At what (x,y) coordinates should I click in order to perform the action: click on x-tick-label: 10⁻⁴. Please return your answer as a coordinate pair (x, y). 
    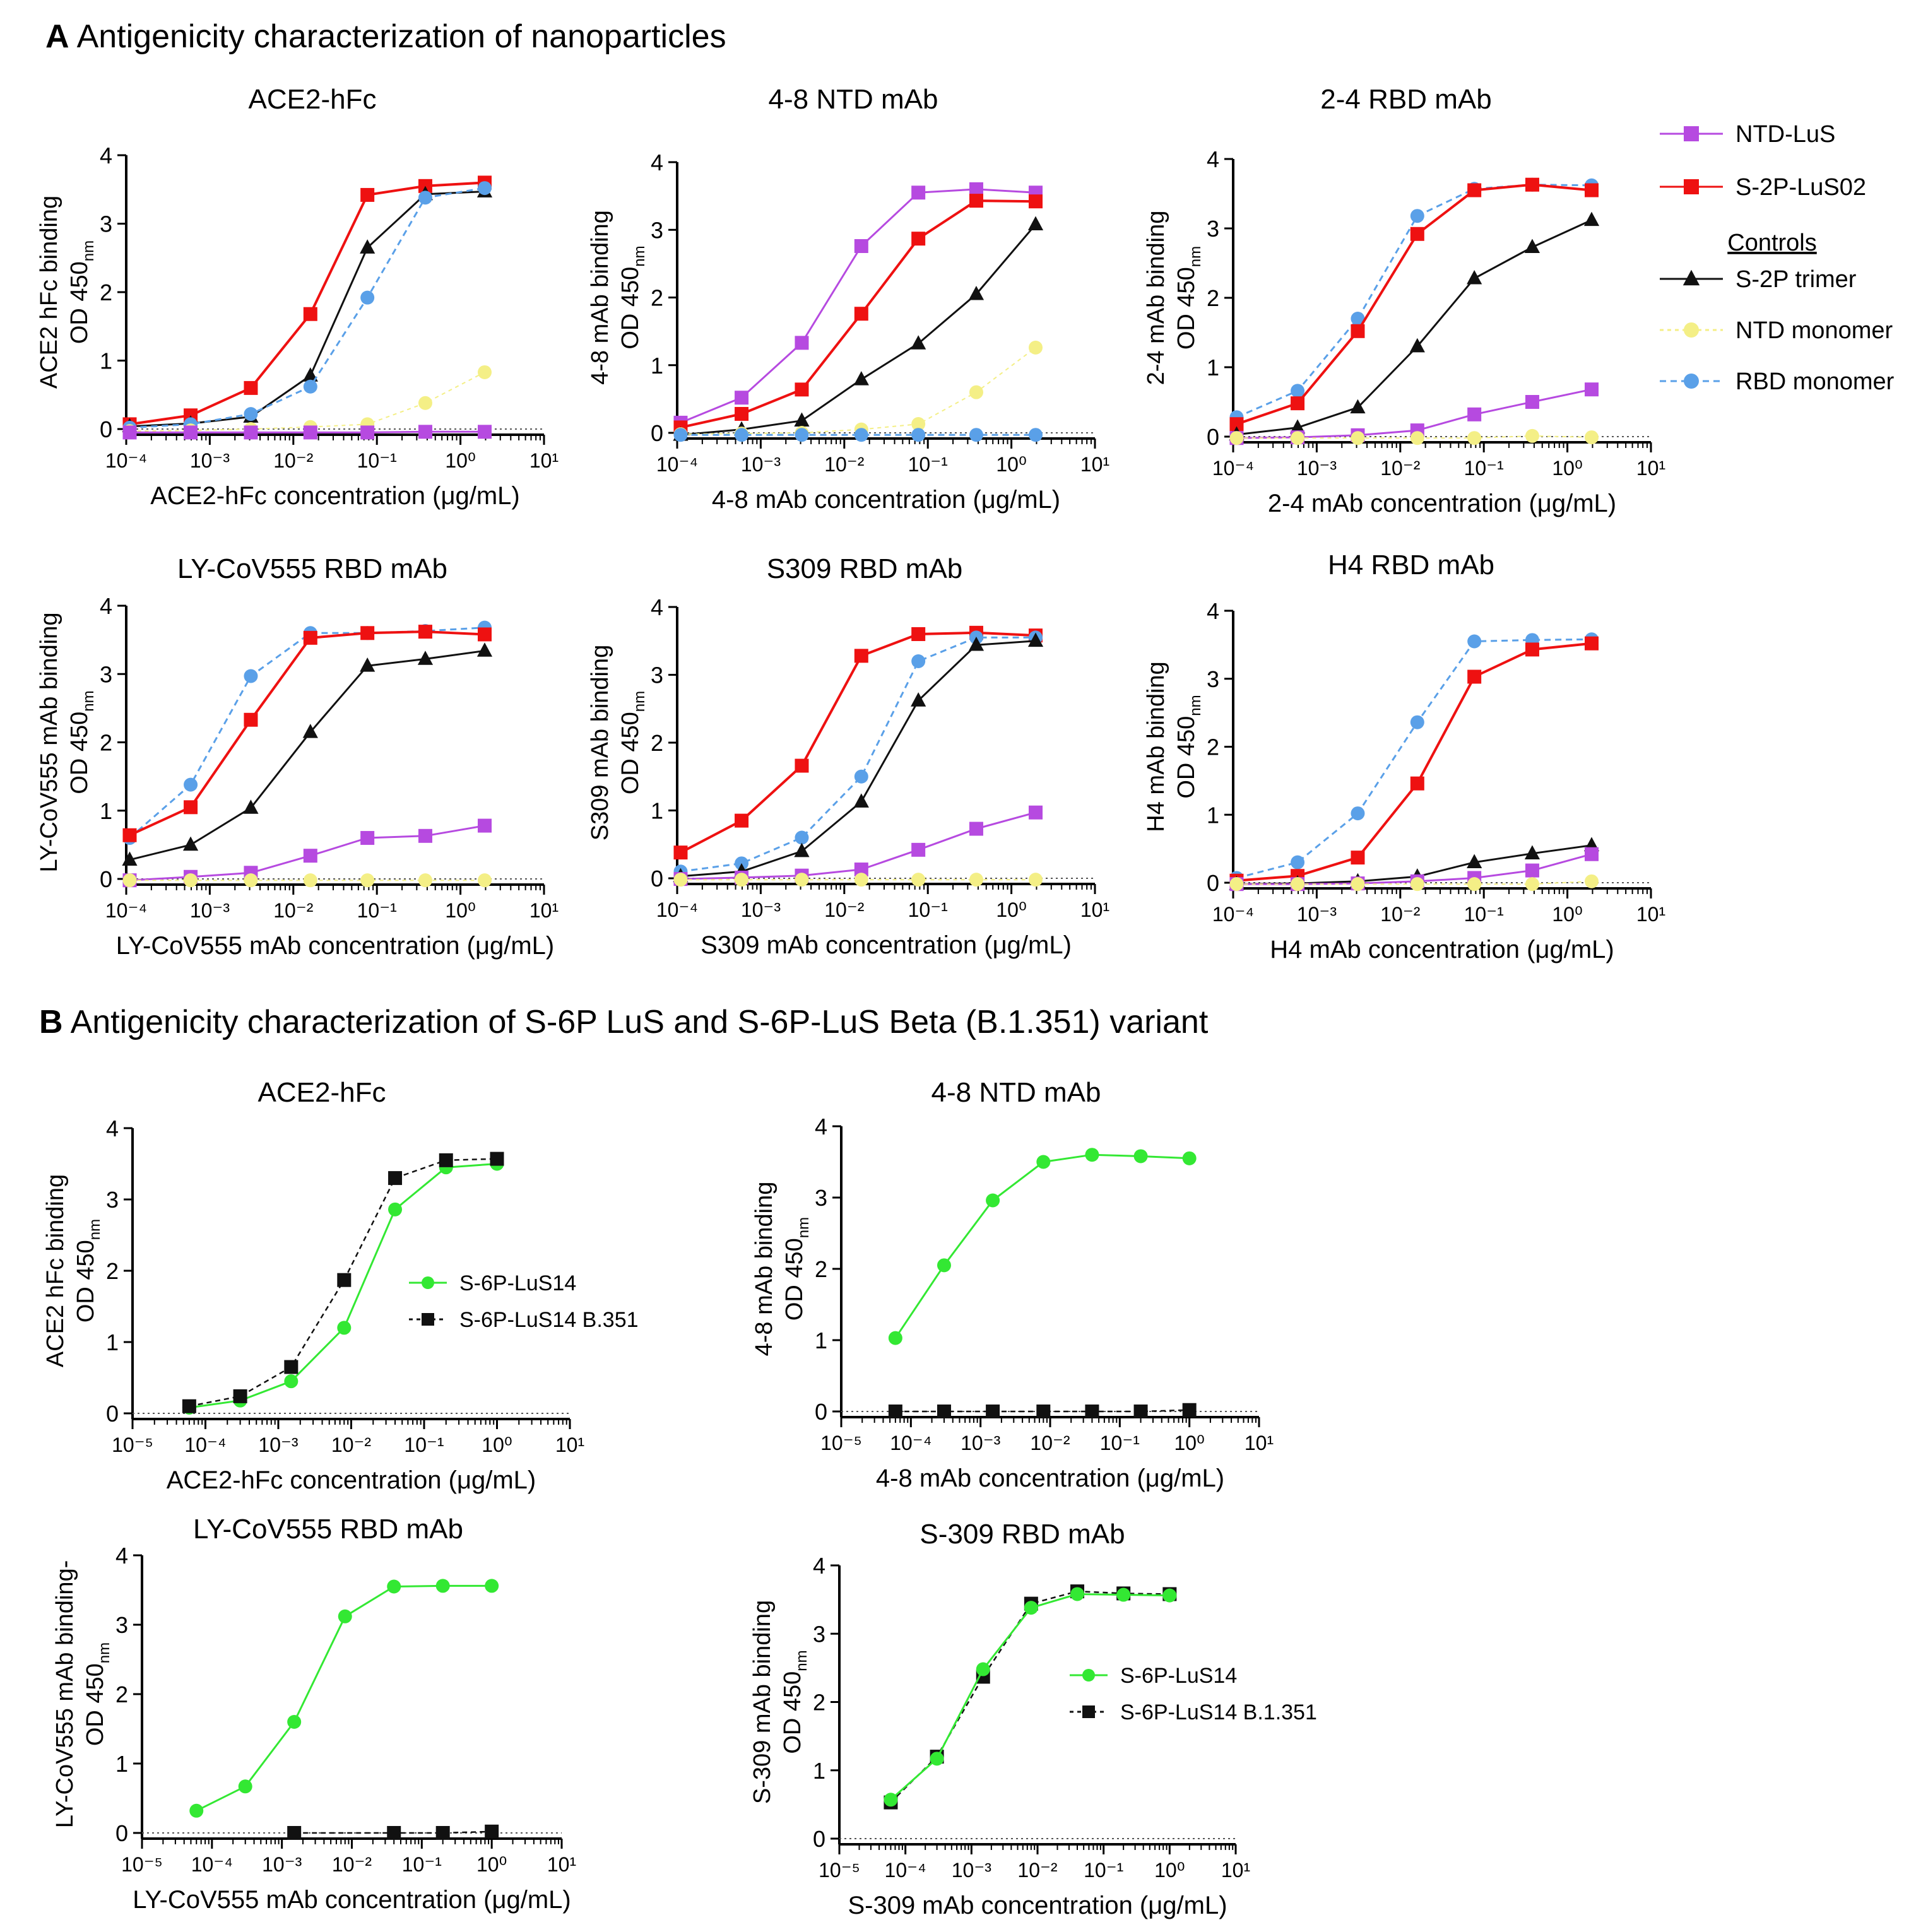
    Looking at the image, I should click on (126, 460).